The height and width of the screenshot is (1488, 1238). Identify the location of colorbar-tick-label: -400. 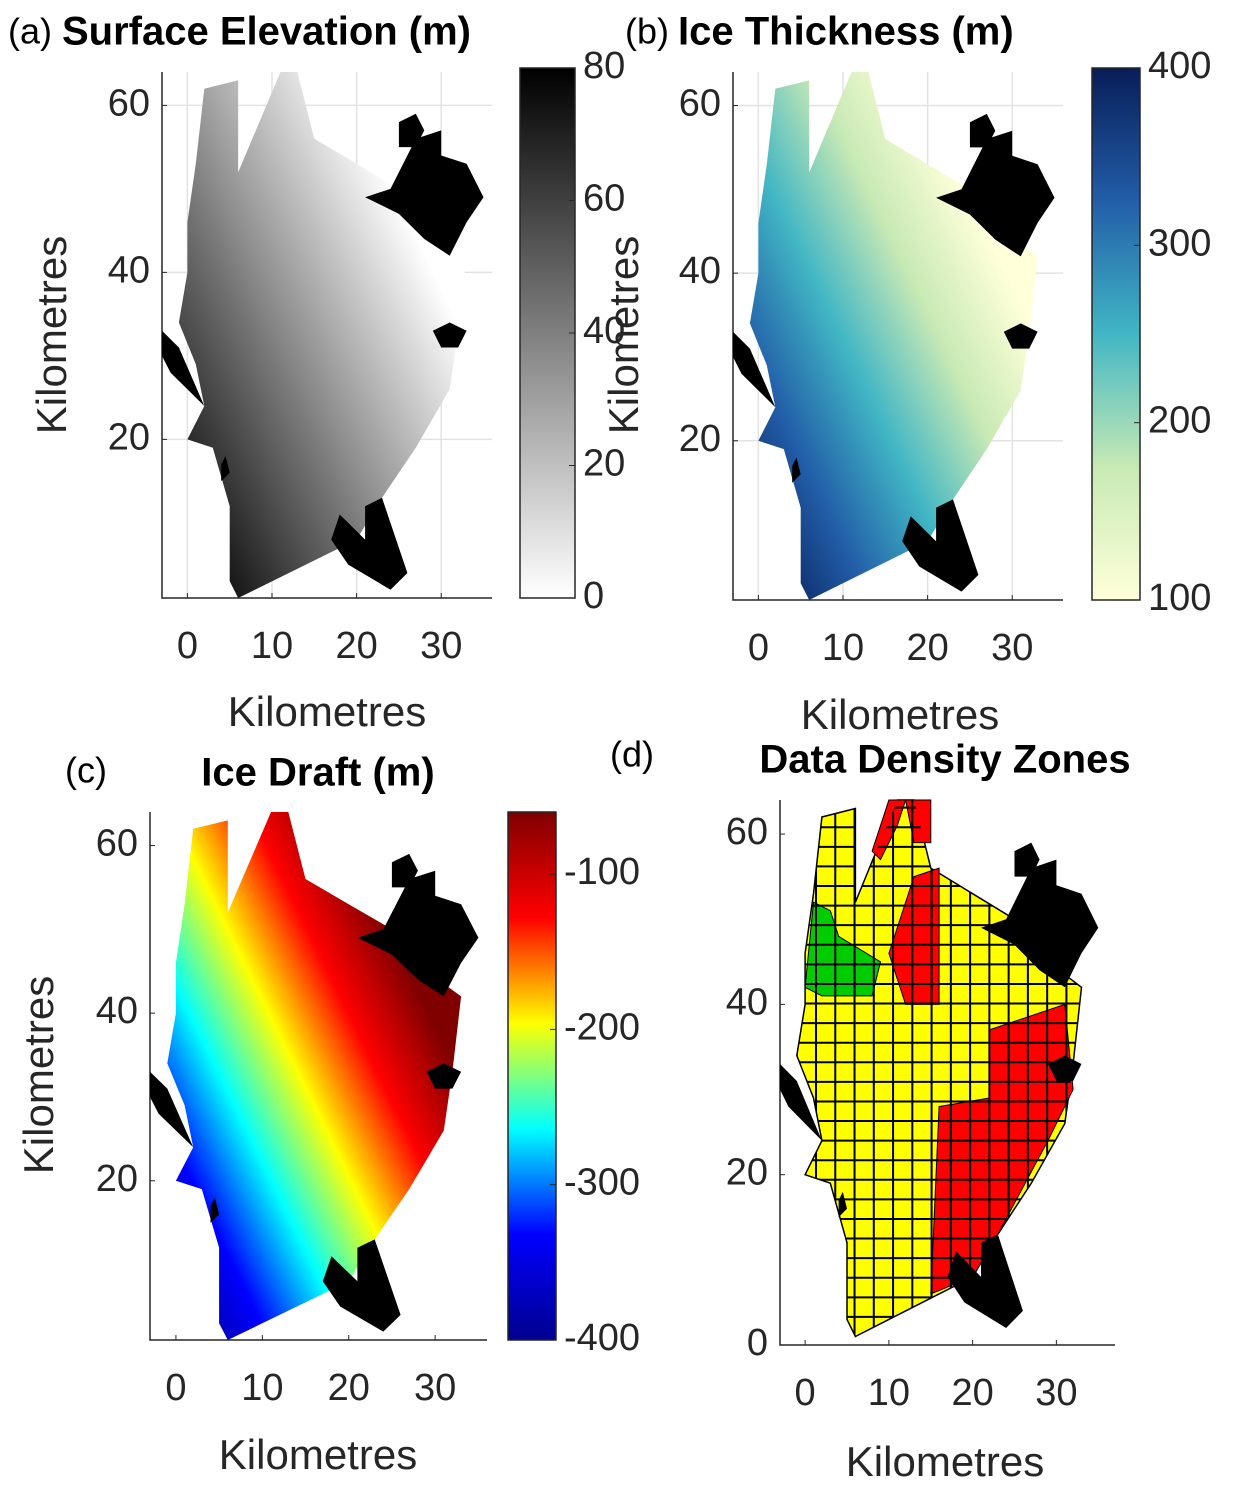
(602, 1338).